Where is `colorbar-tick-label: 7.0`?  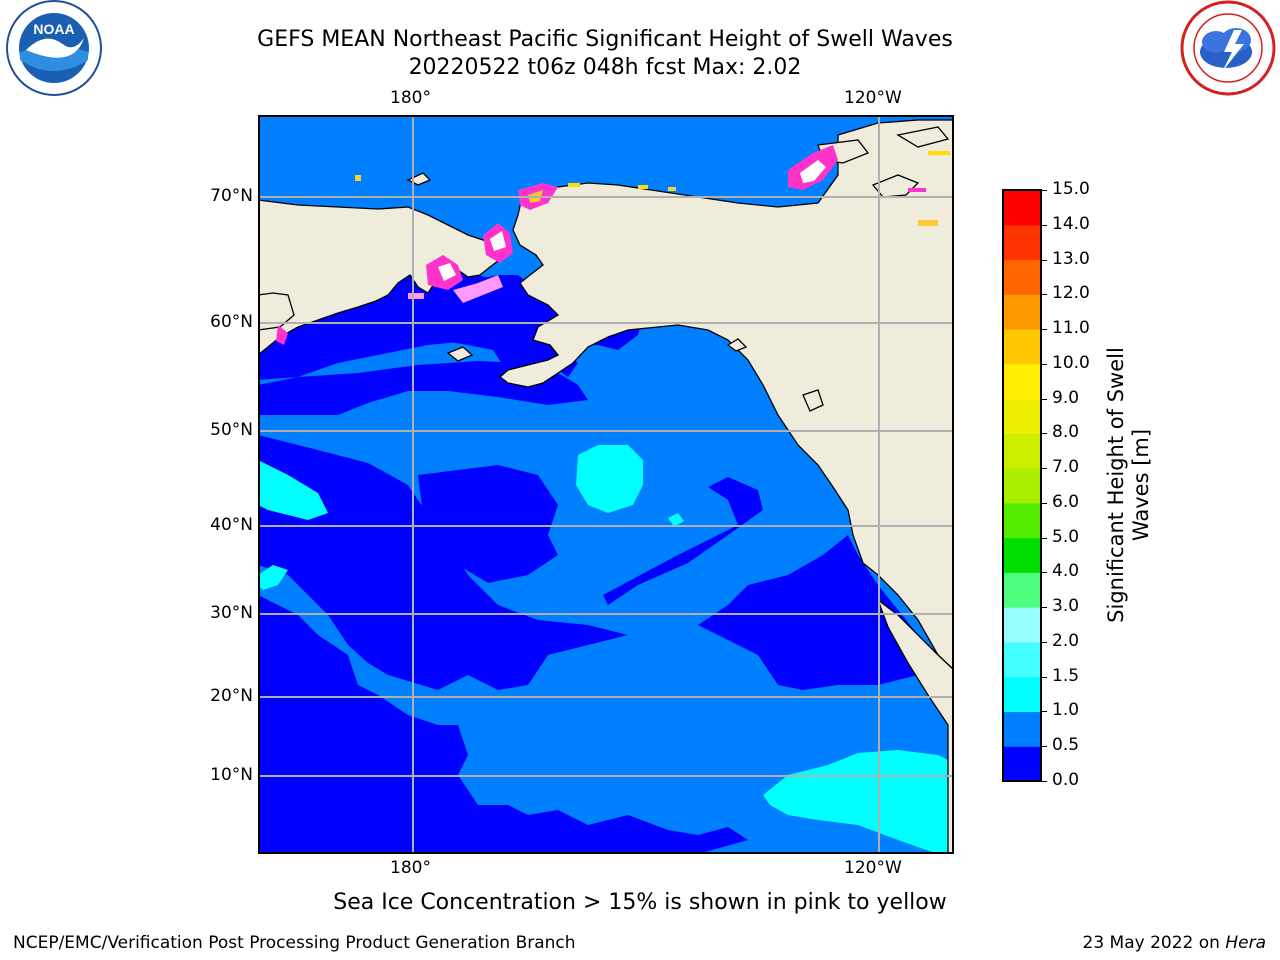 colorbar-tick-label: 7.0 is located at coordinates (1066, 467).